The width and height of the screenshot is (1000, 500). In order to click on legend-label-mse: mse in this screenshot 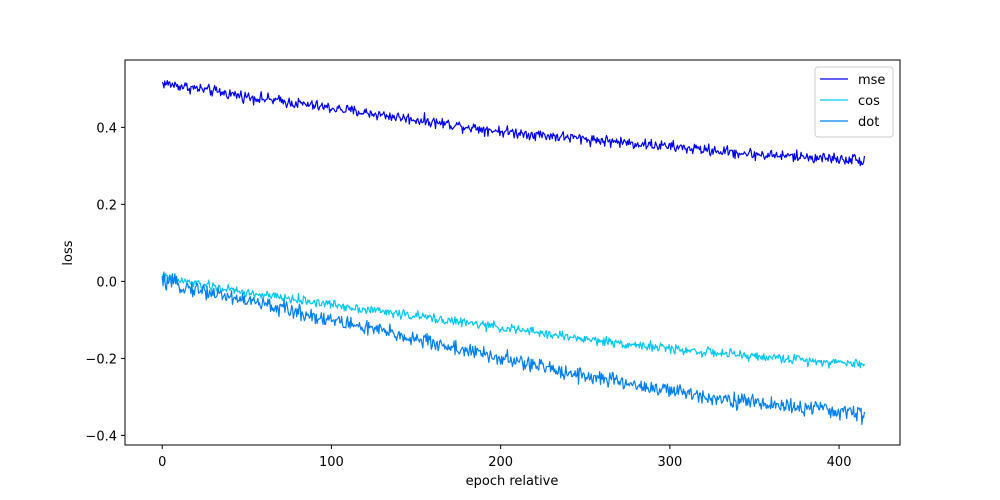, I will do `click(871, 80)`.